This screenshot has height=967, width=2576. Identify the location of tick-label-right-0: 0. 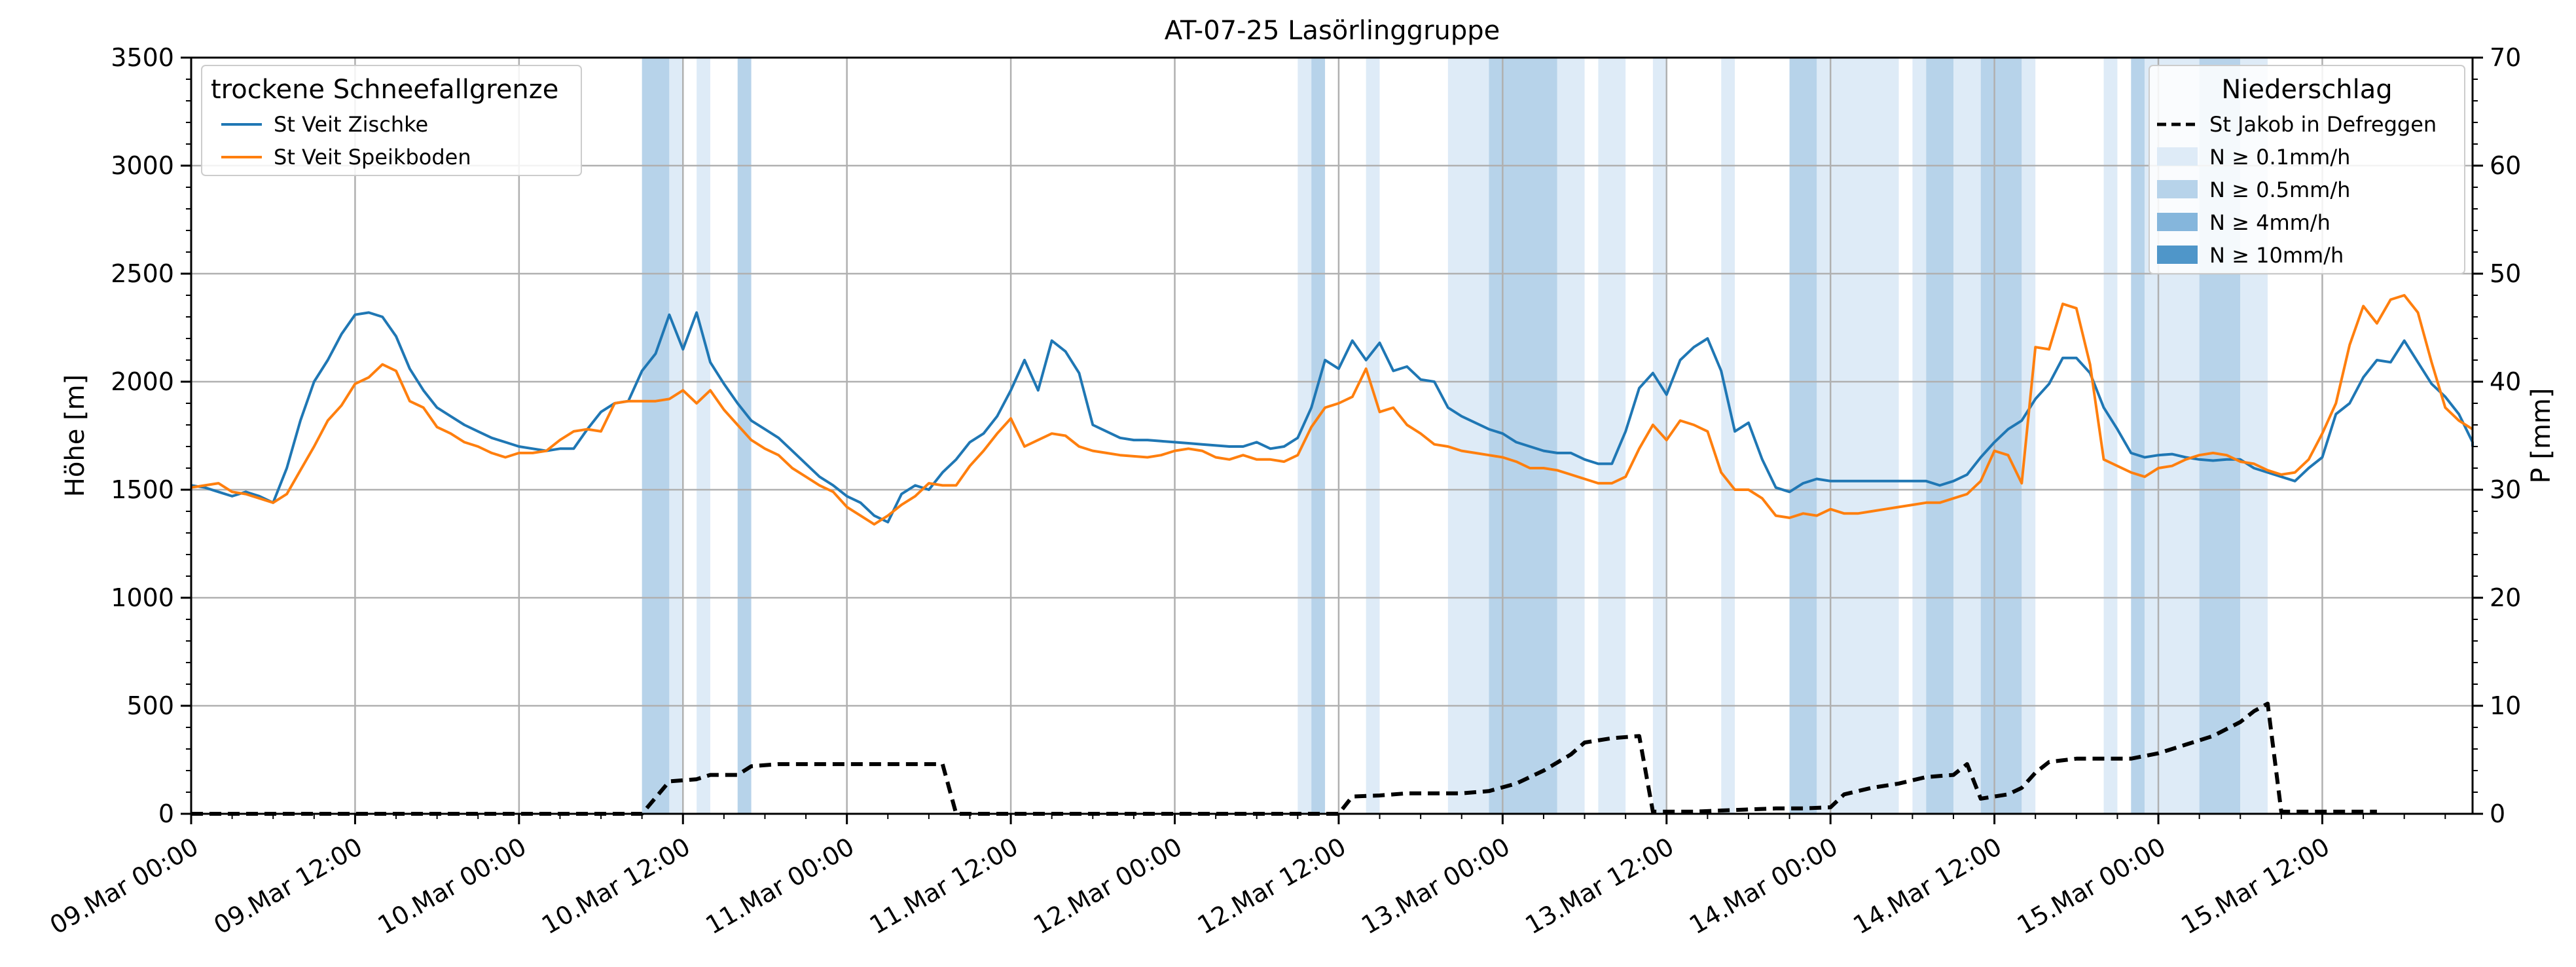
(2497, 813).